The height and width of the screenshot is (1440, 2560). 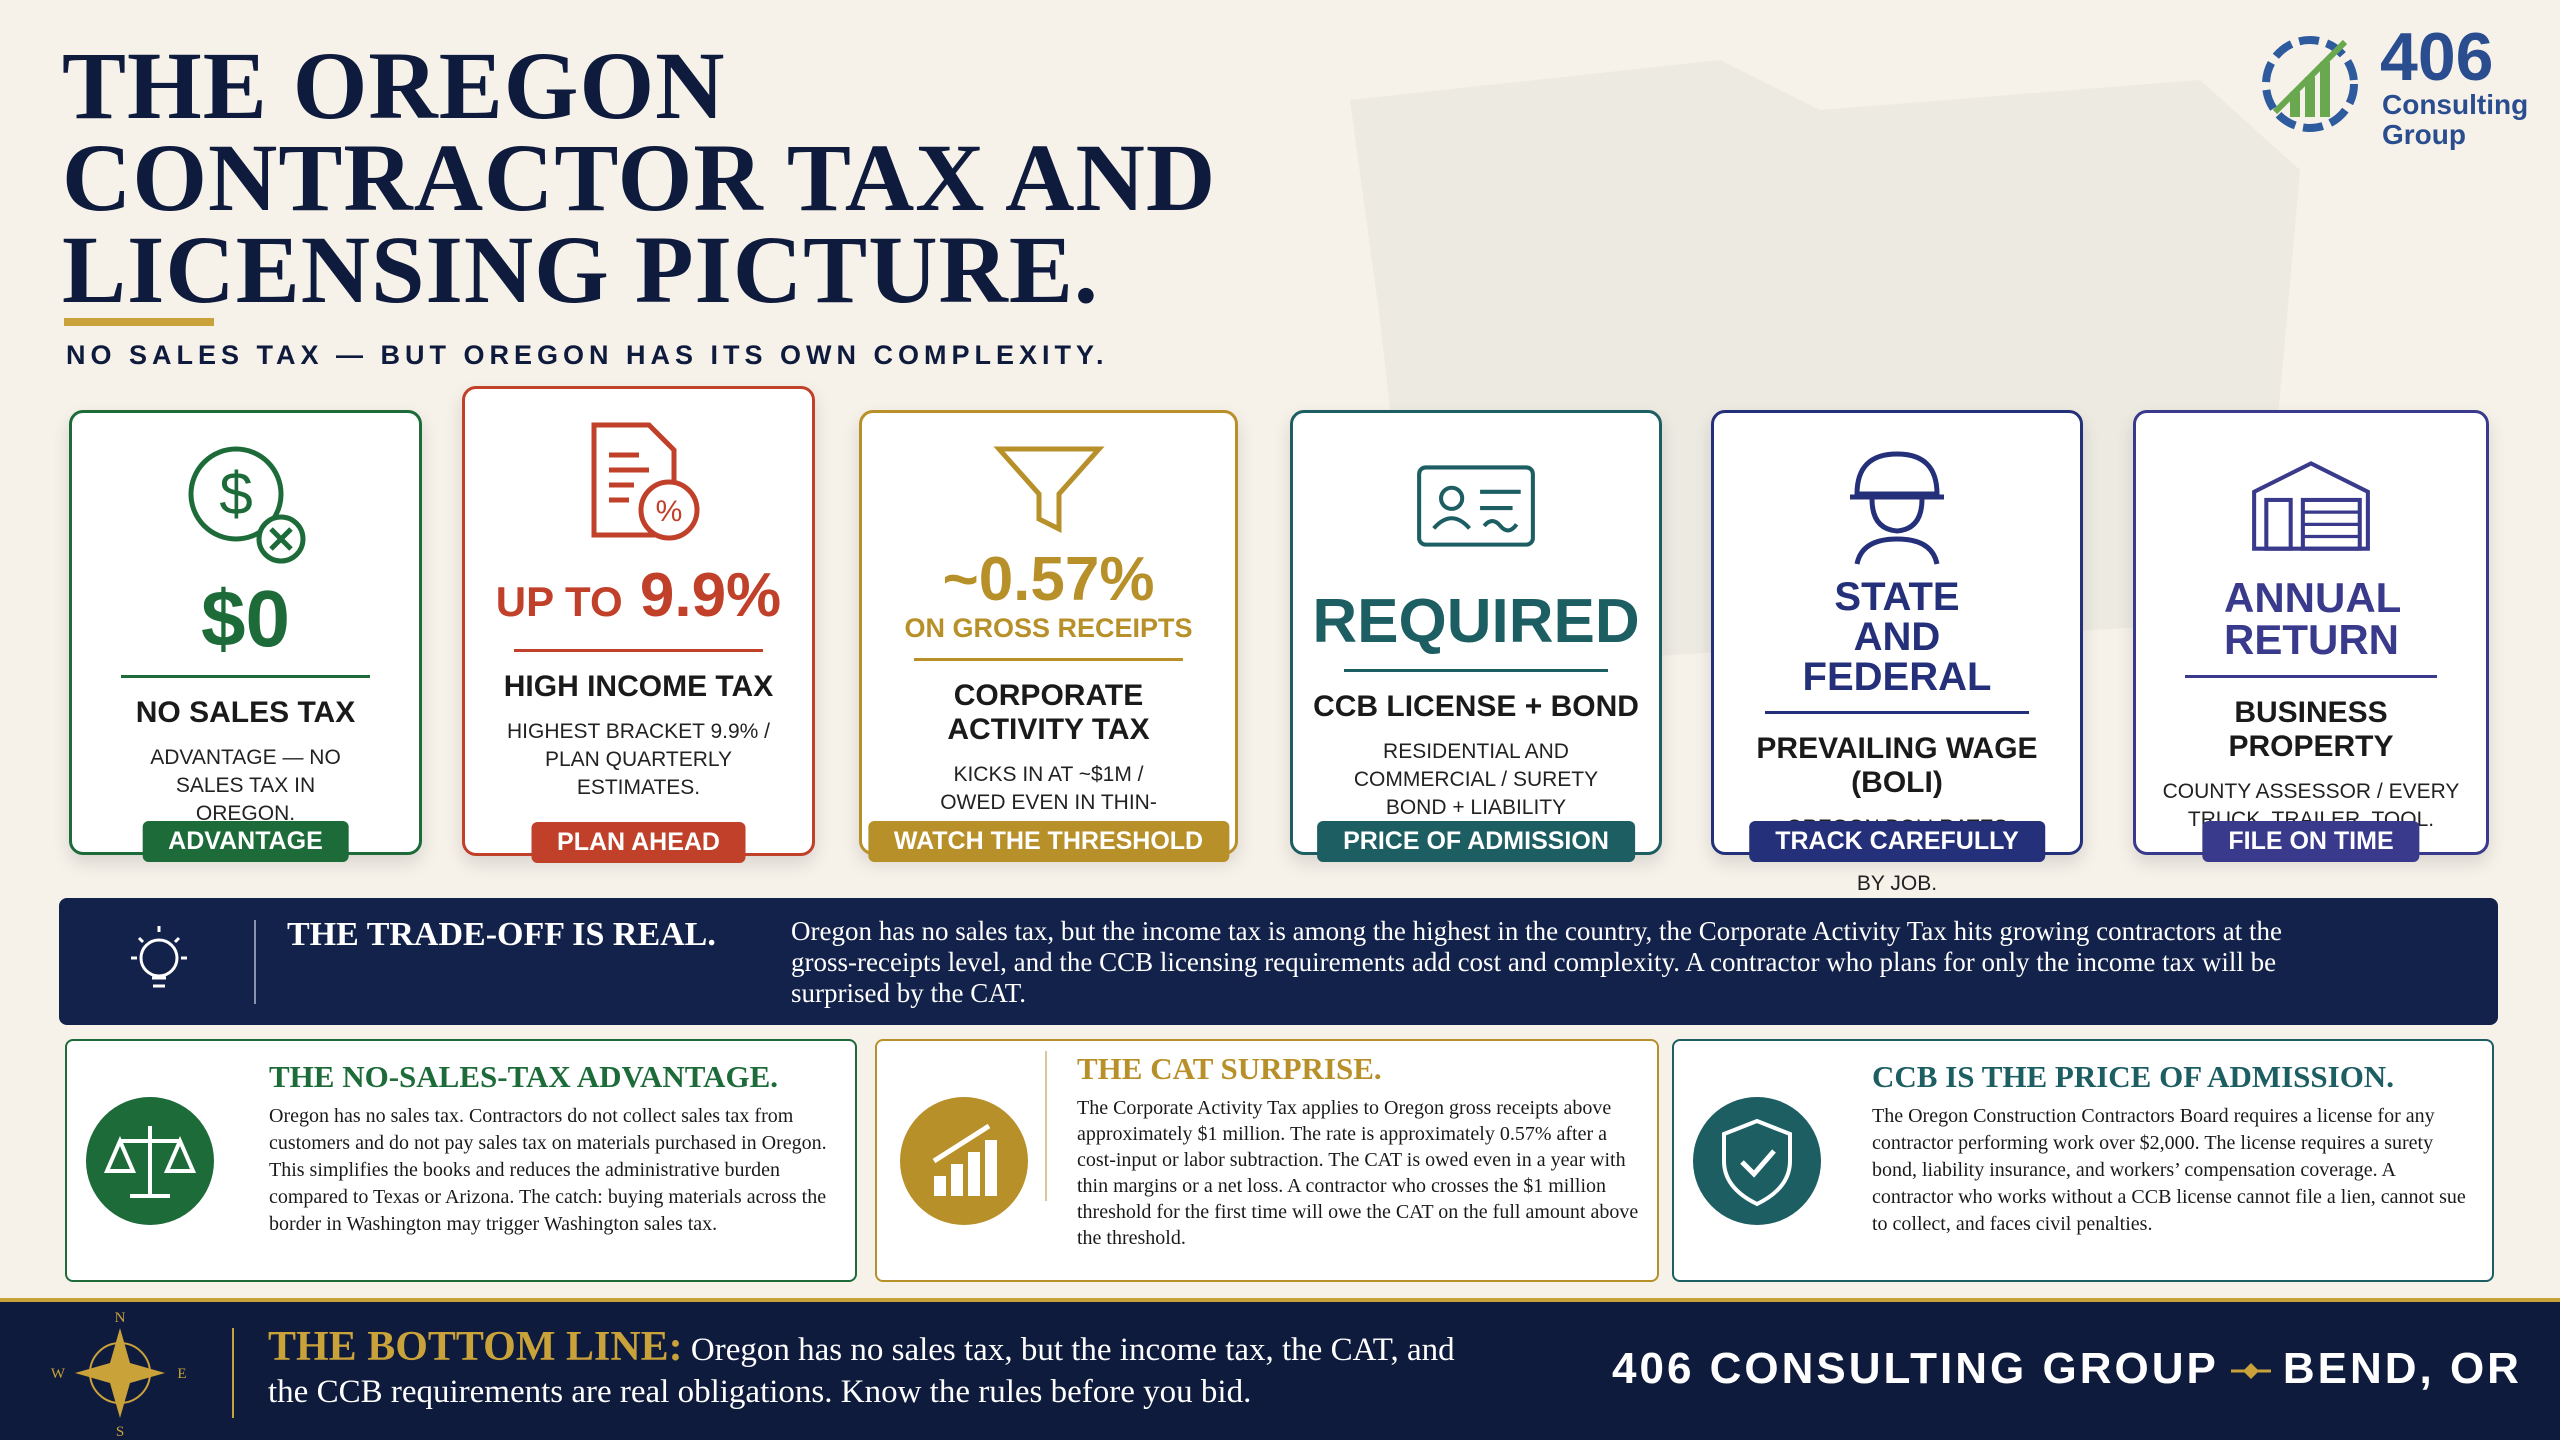 What do you see at coordinates (245, 785) in the screenshot?
I see `card-body: ADVANTAGE — NO SALES TAX IN OREGON.` at bounding box center [245, 785].